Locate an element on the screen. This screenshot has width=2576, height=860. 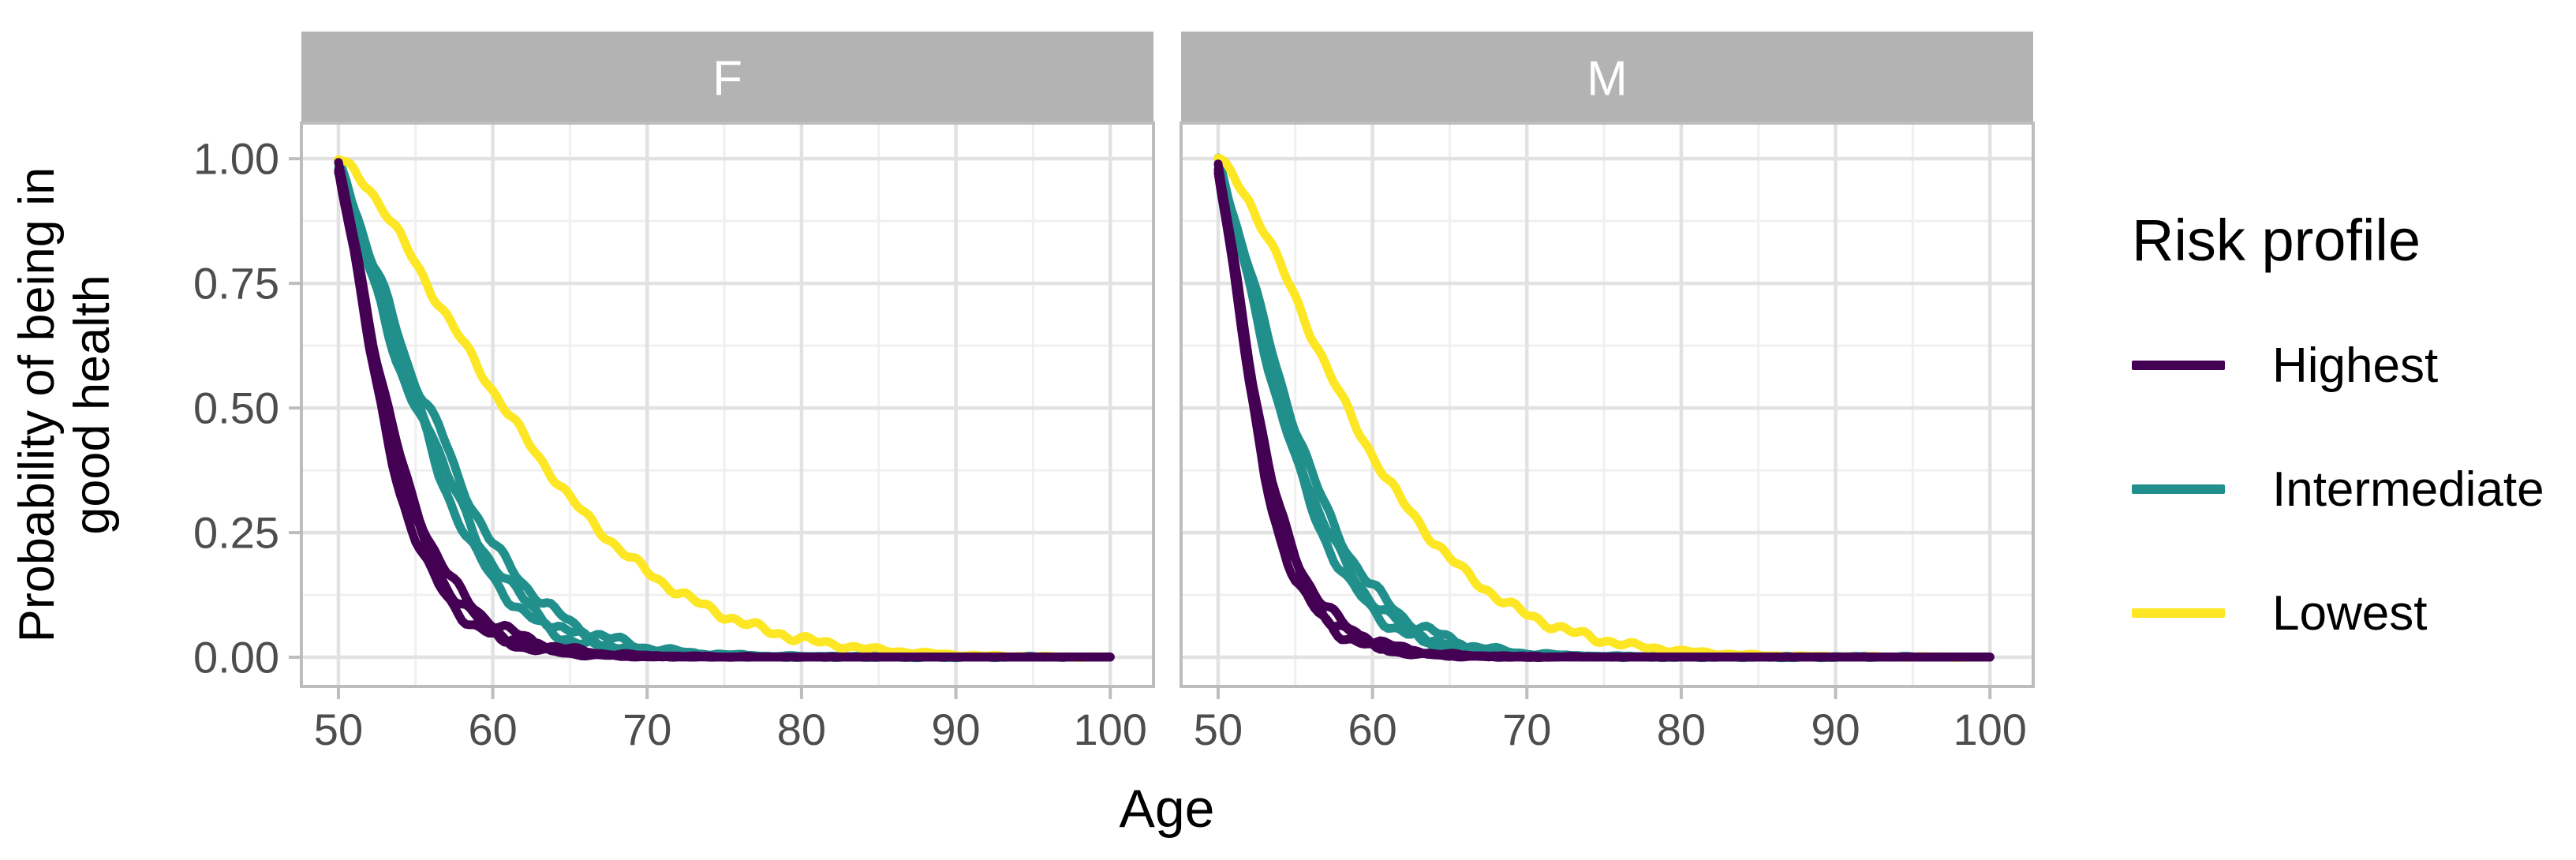
legend-swatch-highest is located at coordinates (2178, 365).